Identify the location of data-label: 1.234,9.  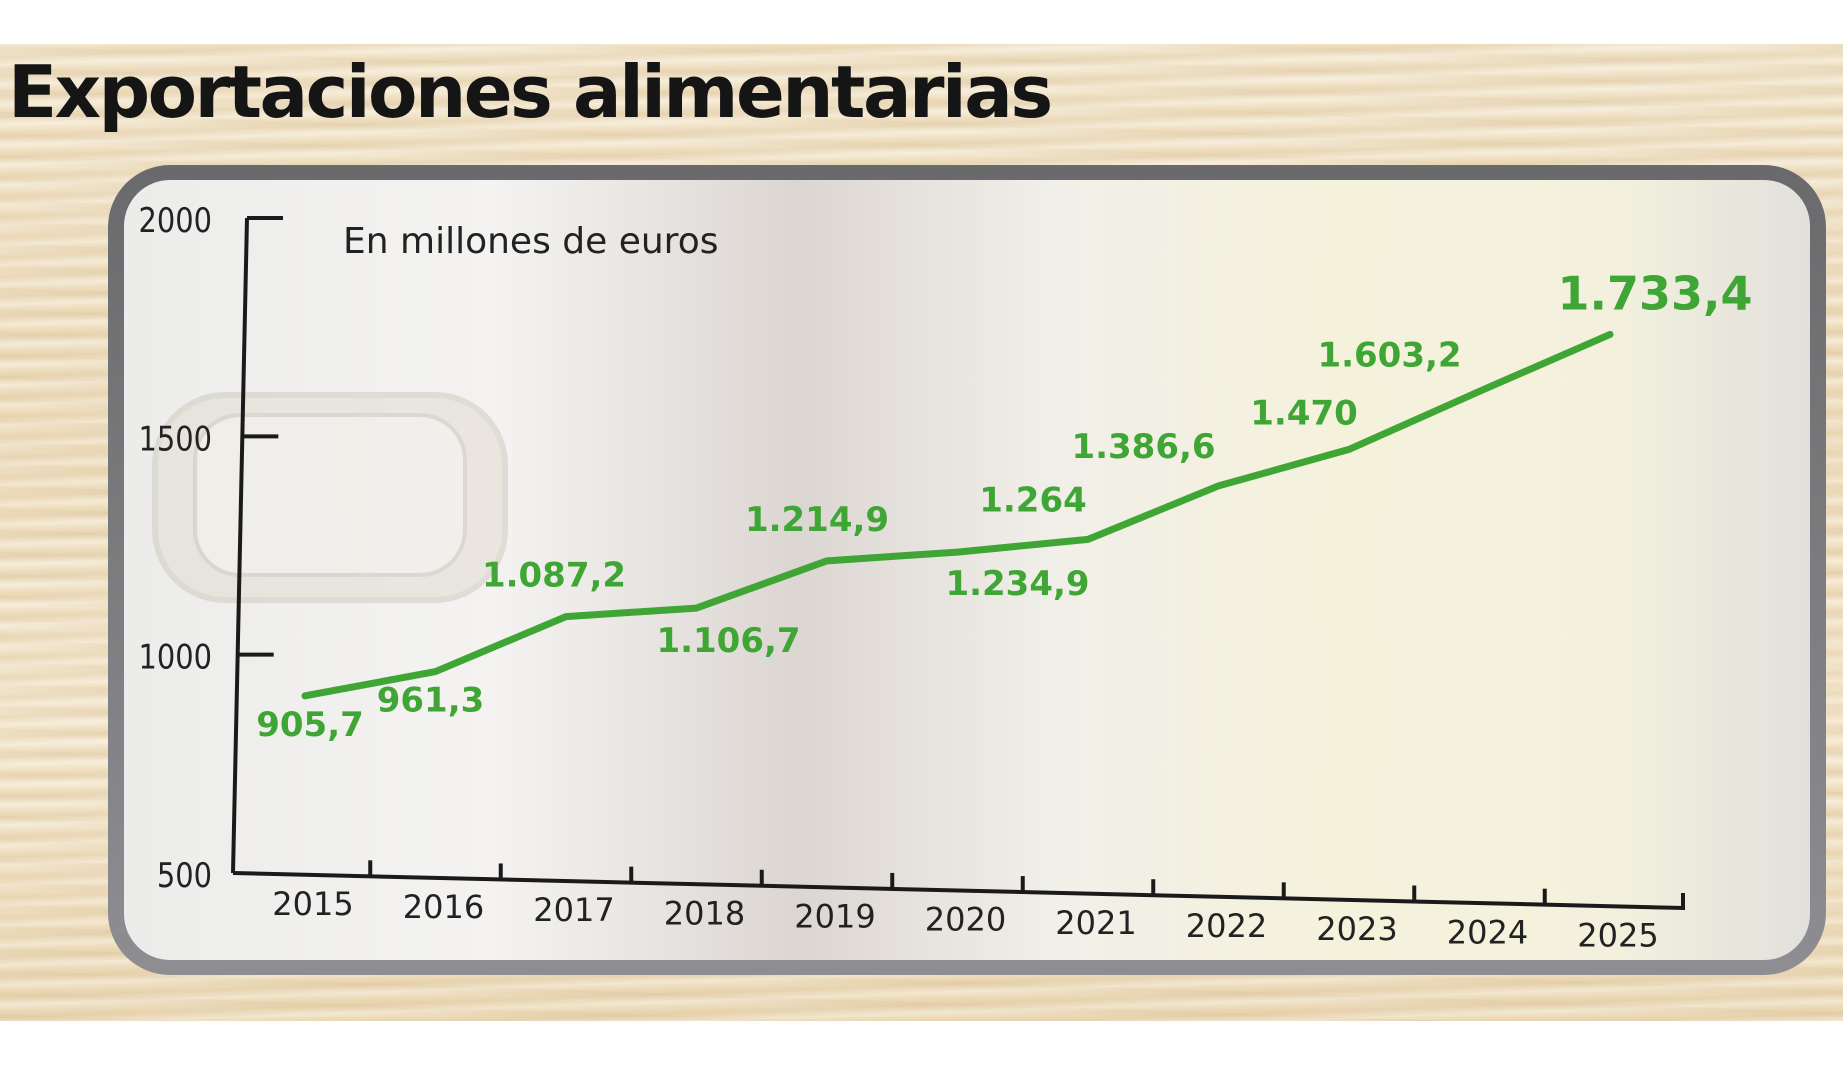
(1017, 584).